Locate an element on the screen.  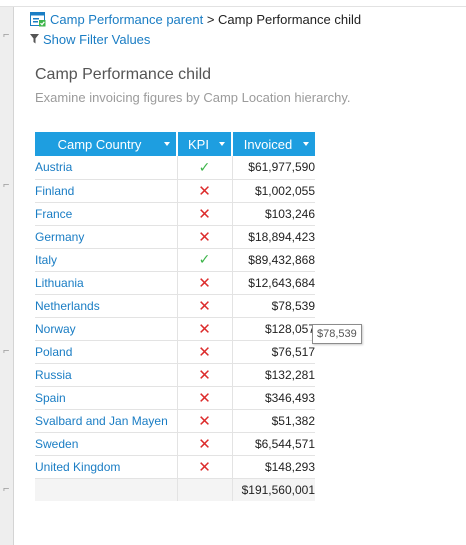
column-header-label: KPI is located at coordinates (198, 144).